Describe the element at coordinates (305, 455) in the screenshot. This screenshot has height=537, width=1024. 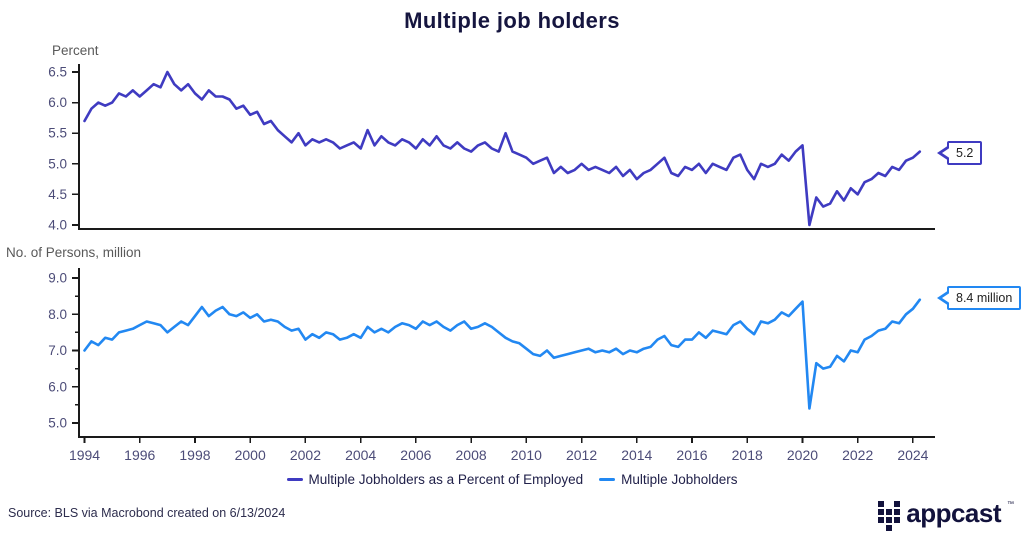
I see `svg-text: 2002` at that location.